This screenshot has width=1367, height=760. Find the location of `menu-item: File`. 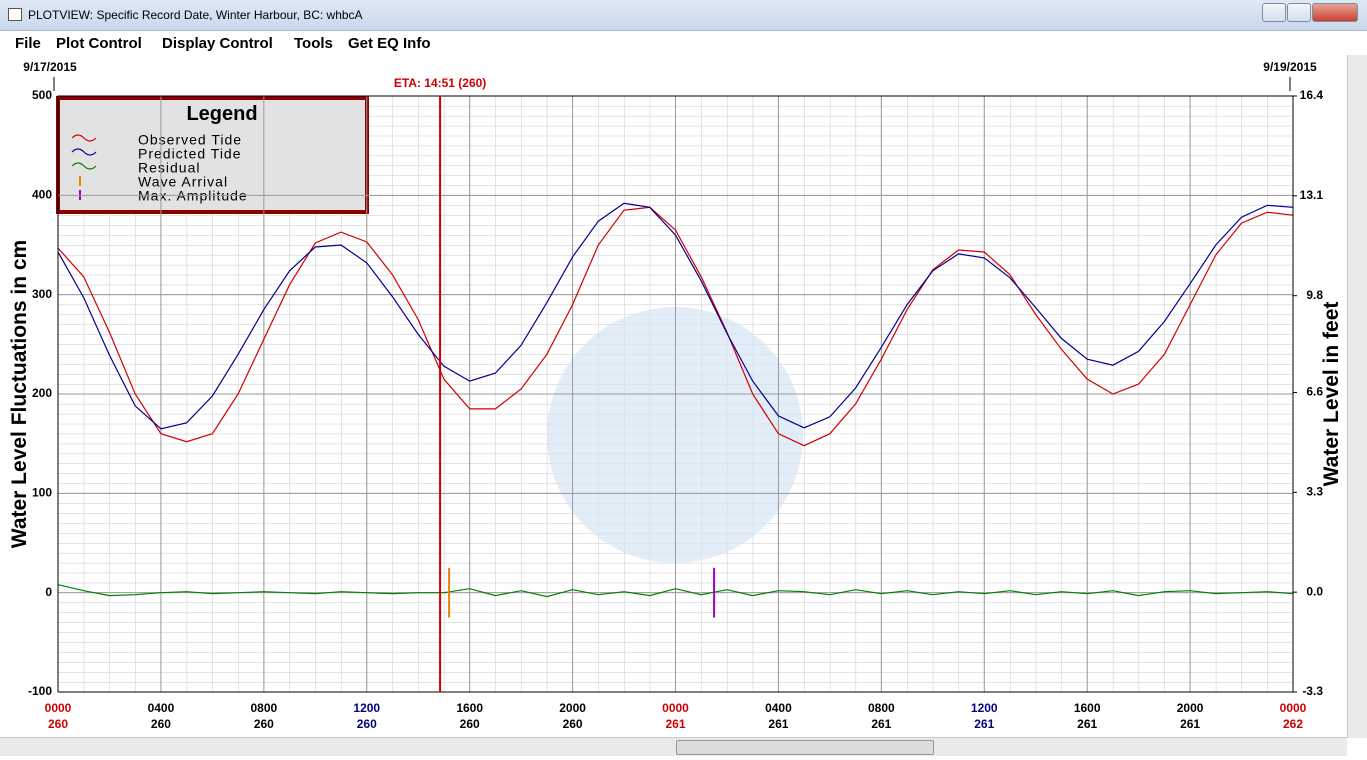

menu-item: File is located at coordinates (28, 43).